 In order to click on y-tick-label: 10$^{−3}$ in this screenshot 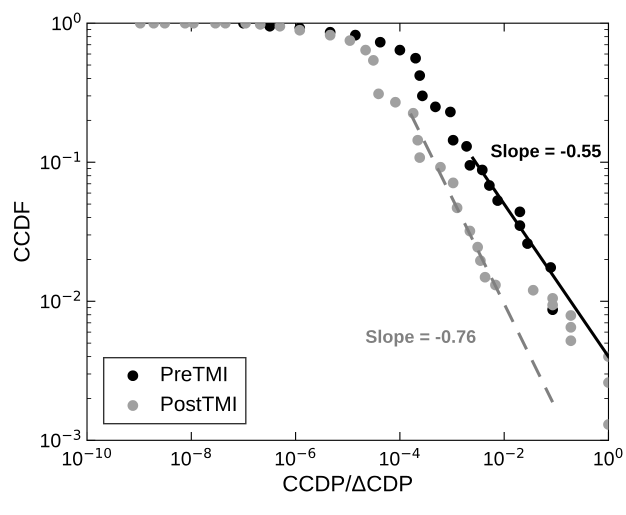, I will do `click(60, 439)`.